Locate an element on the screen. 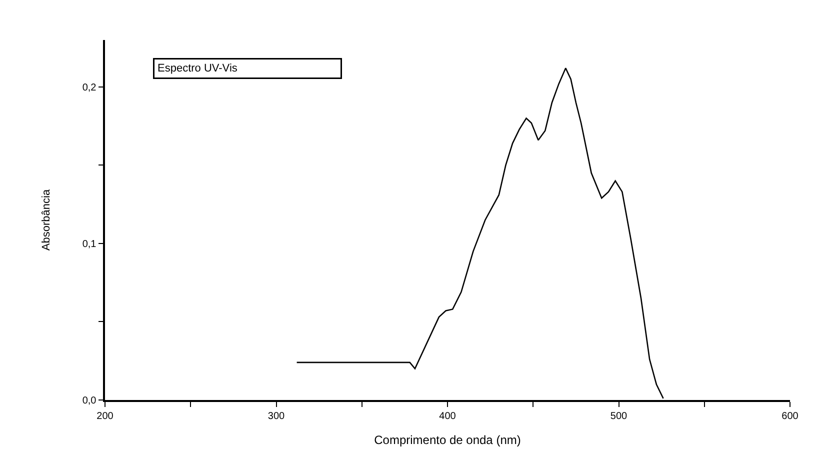 The height and width of the screenshot is (456, 813). y-tick-label: 0,2 is located at coordinates (89, 88).